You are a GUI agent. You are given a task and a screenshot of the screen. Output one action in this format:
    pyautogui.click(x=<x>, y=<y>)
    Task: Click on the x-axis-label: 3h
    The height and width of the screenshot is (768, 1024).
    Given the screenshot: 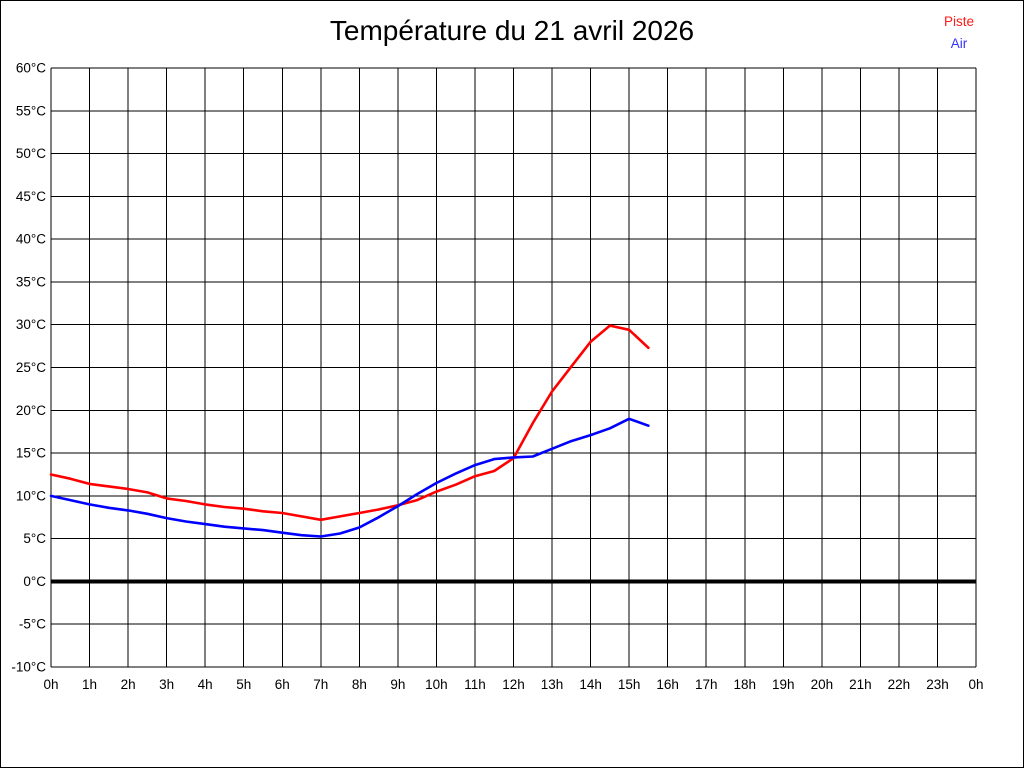 What is the action you would take?
    pyautogui.click(x=166, y=684)
    